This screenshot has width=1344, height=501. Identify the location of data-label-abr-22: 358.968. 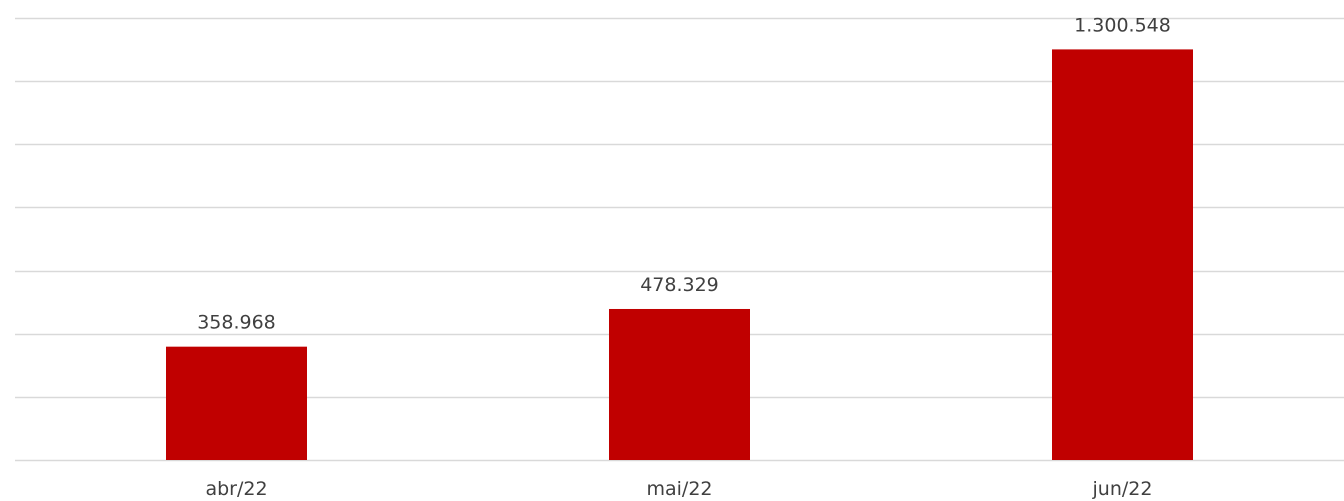
(236, 323).